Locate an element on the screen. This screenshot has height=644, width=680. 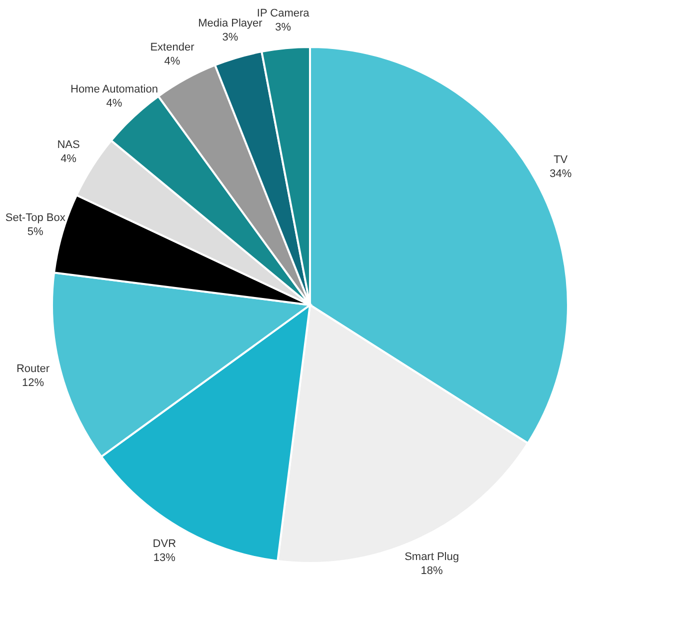
slice-label: Router is located at coordinates (33, 369).